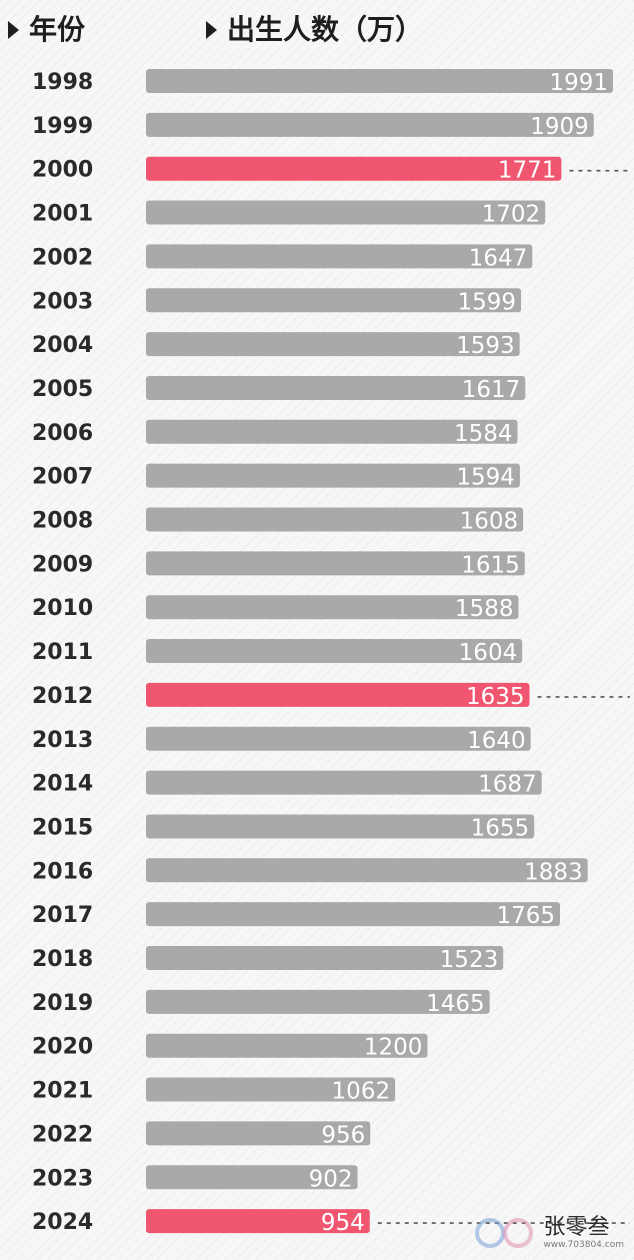 This screenshot has width=634, height=1260. What do you see at coordinates (62, 1091) in the screenshot?
I see `year-tick-label: 2021` at bounding box center [62, 1091].